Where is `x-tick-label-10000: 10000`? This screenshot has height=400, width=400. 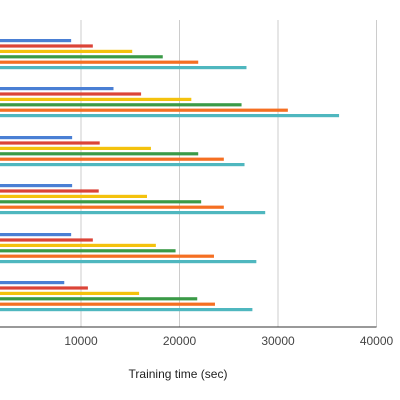
x-tick-label-10000: 10000 is located at coordinates (81, 341).